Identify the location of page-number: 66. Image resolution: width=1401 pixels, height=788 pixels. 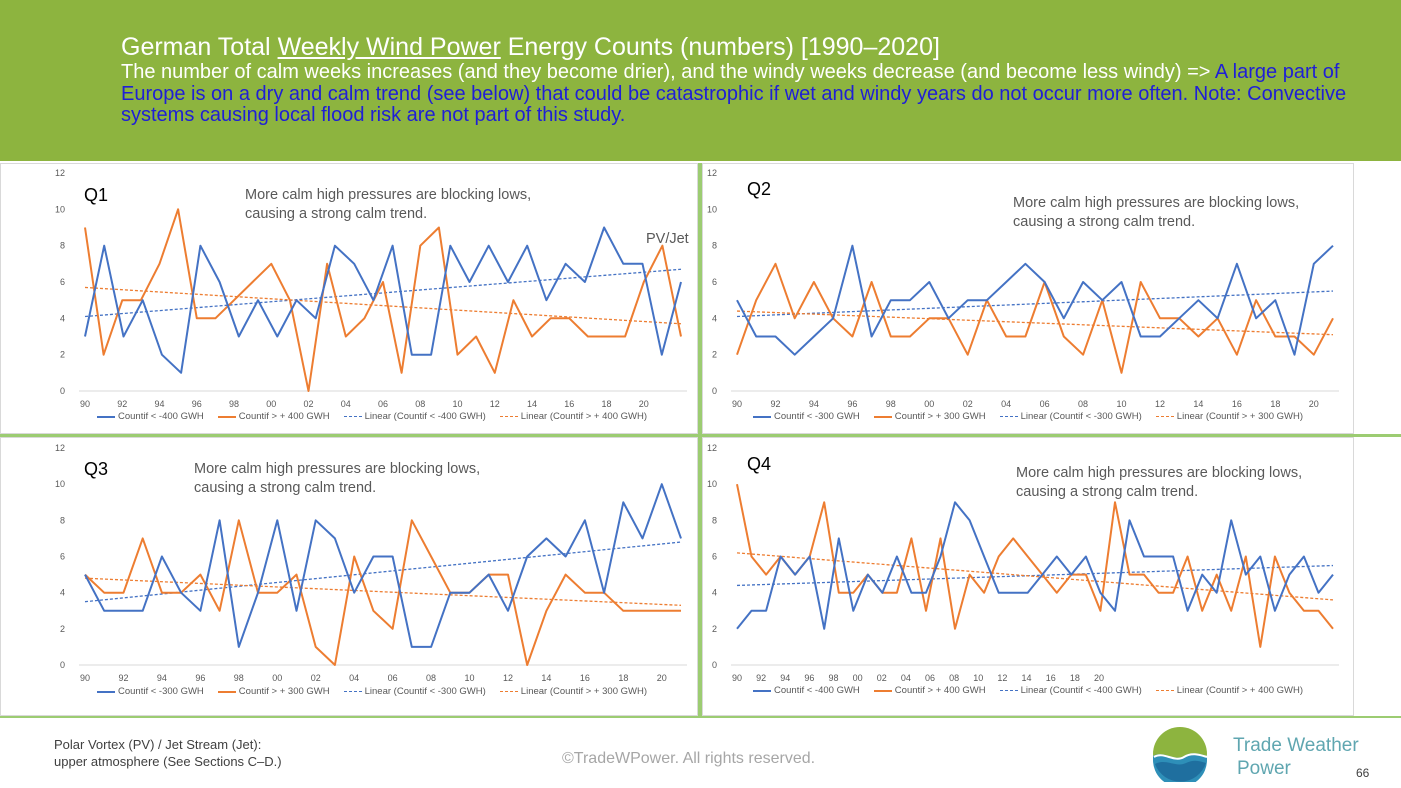
(1363, 773).